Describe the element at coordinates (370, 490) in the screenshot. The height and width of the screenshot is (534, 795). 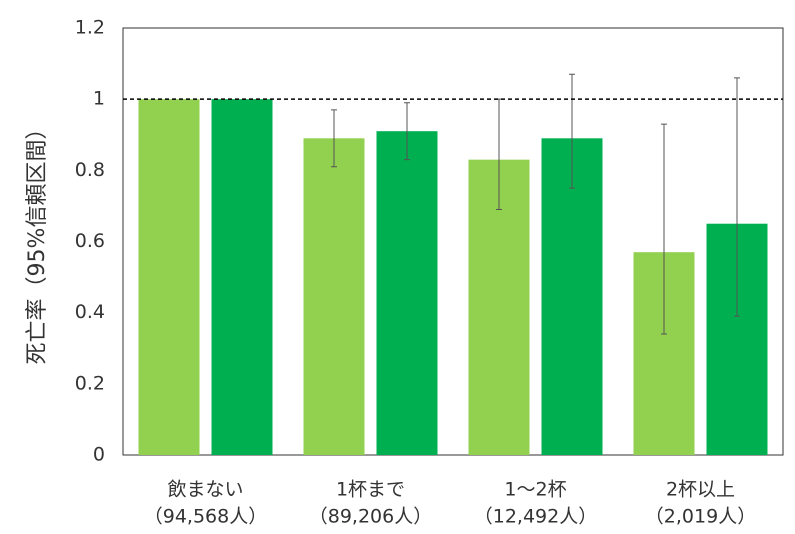
I see `x-tick-label: 1杯まで` at that location.